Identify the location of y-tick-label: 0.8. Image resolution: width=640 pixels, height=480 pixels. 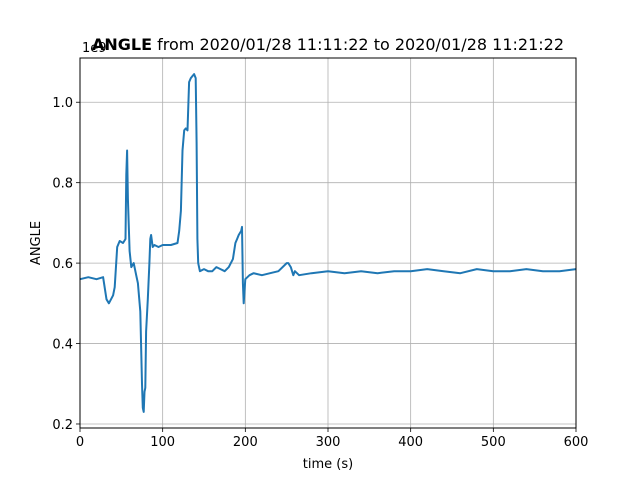
(62, 184).